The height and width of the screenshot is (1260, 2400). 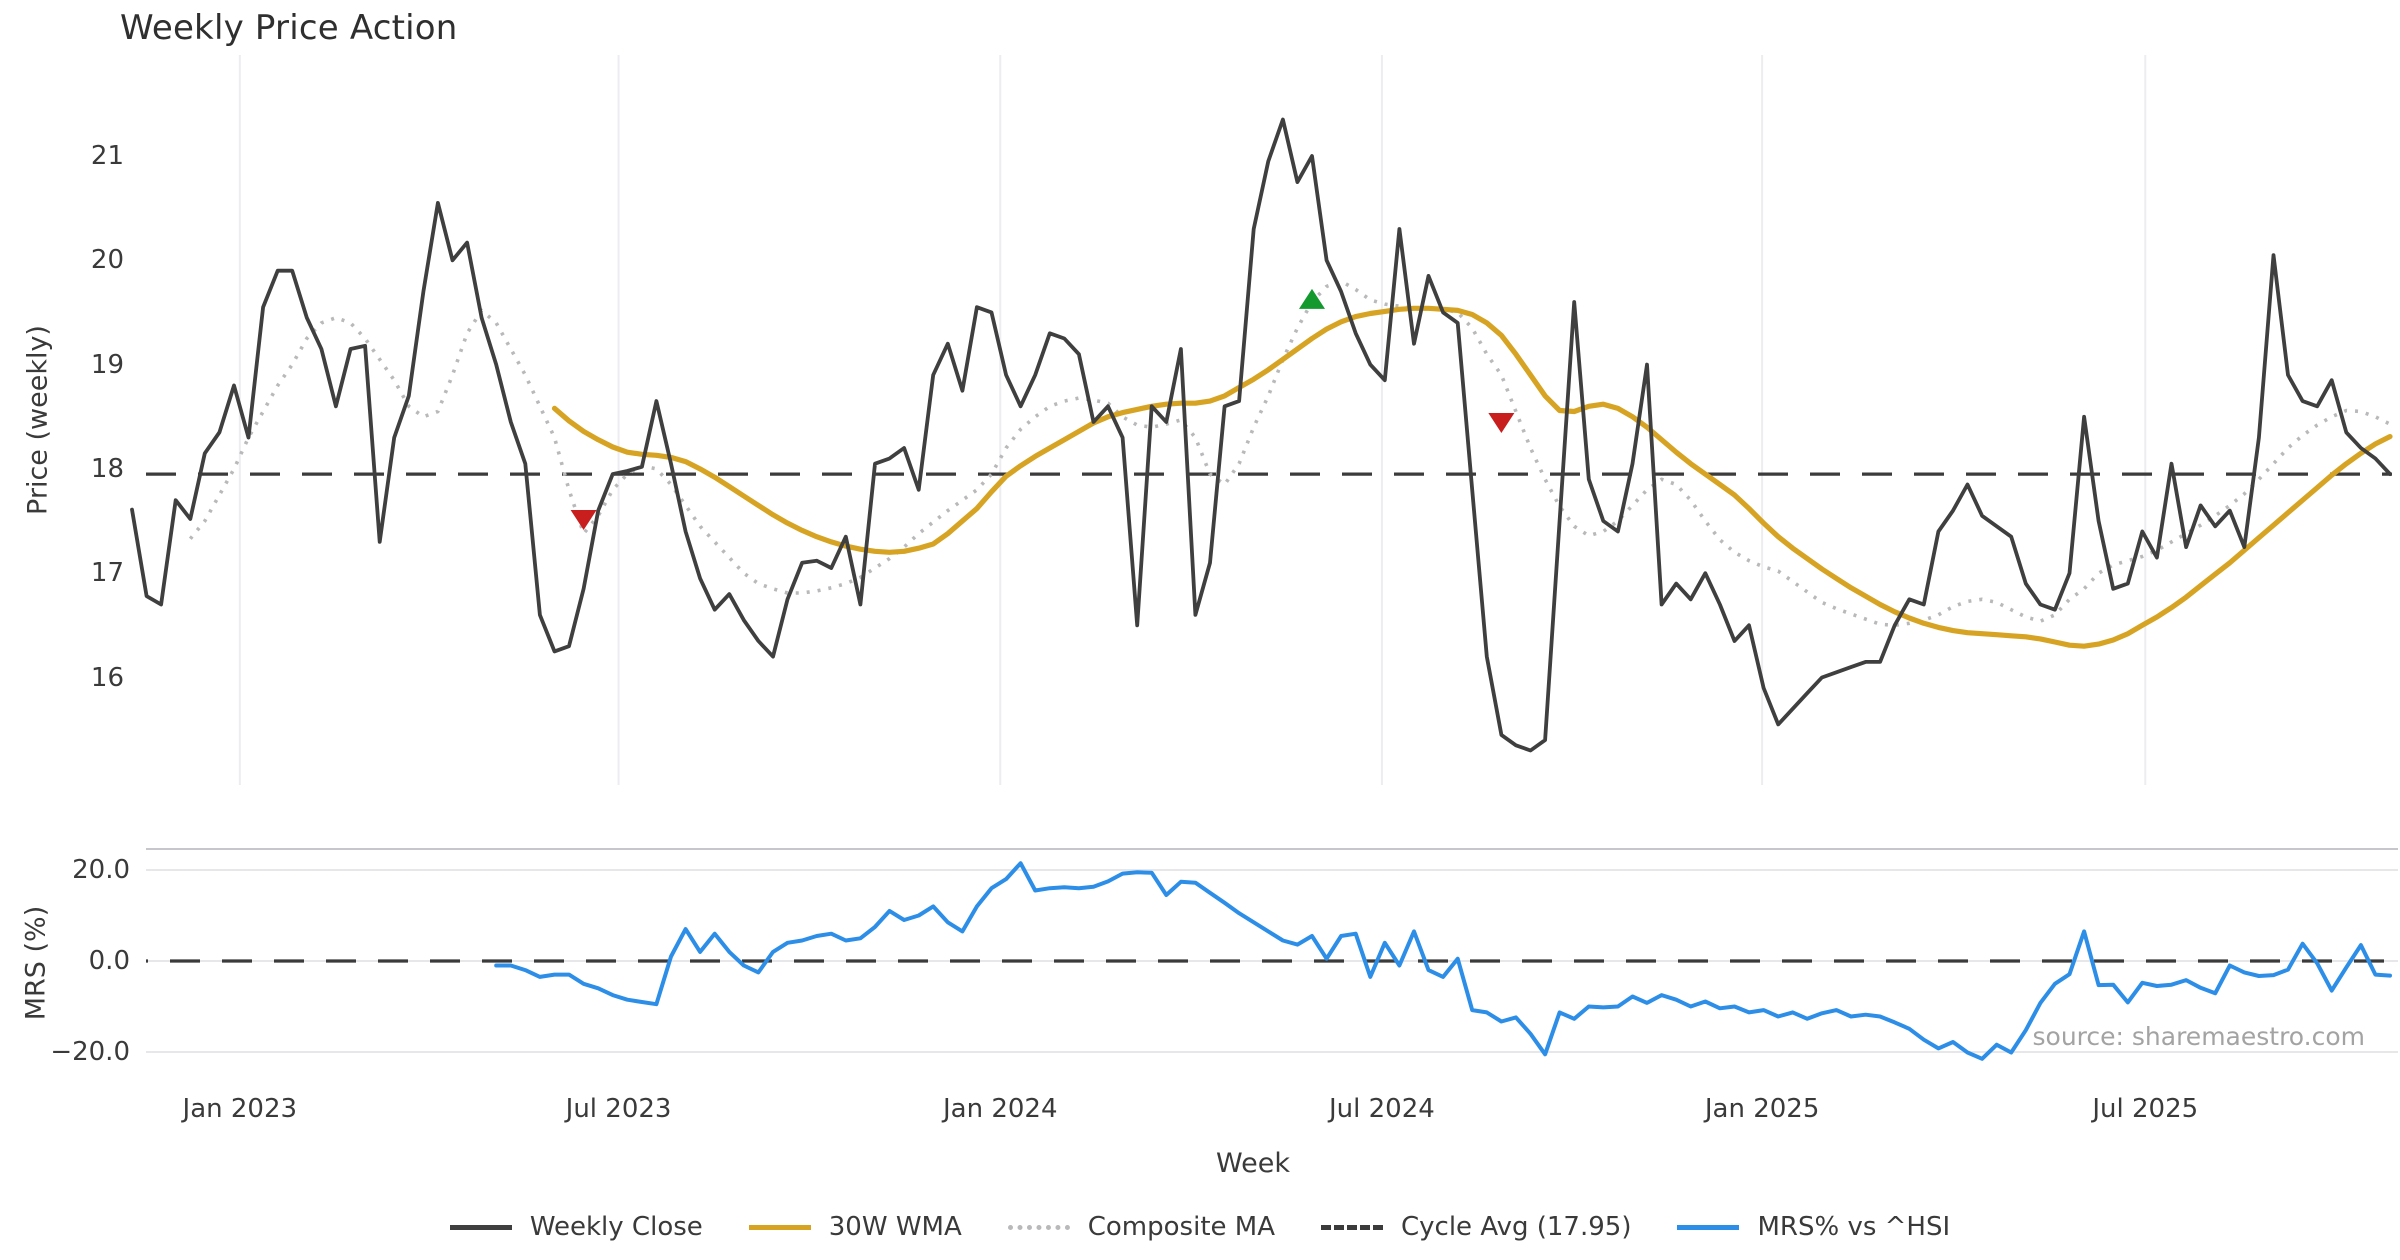 What do you see at coordinates (107, 677) in the screenshot?
I see `price-axis-tick: 16` at bounding box center [107, 677].